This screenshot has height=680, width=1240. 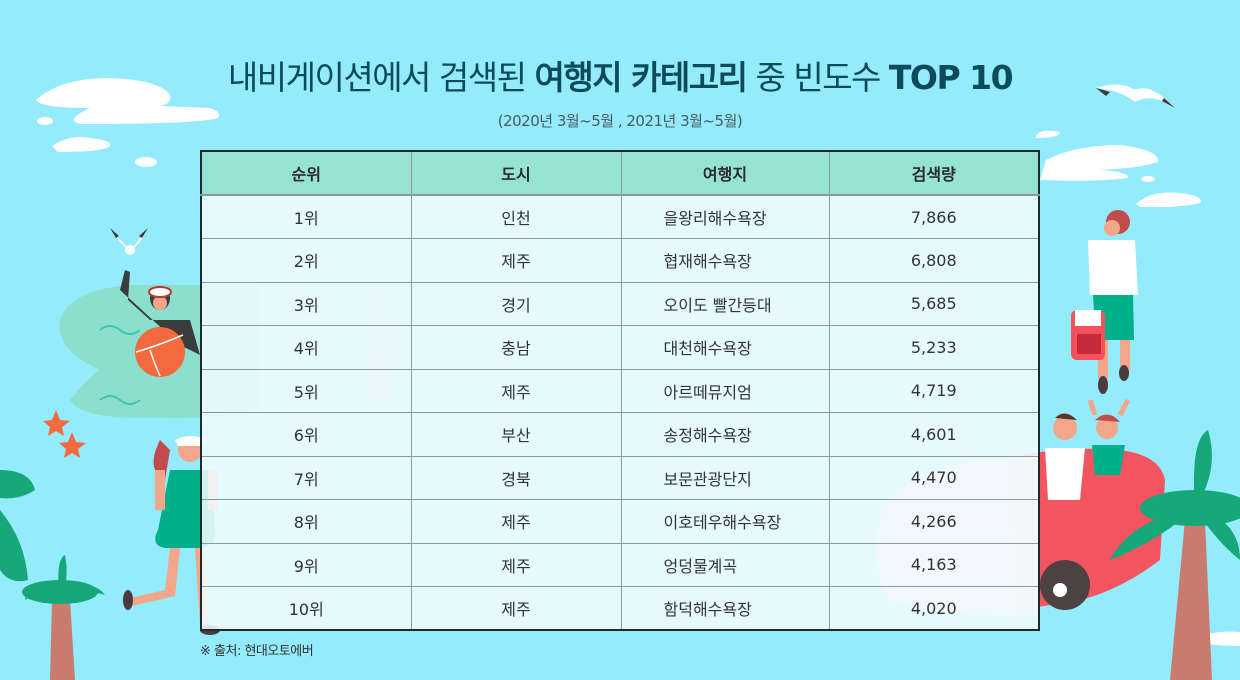 What do you see at coordinates (306, 521) in the screenshot?
I see `rank-cell: 8위` at bounding box center [306, 521].